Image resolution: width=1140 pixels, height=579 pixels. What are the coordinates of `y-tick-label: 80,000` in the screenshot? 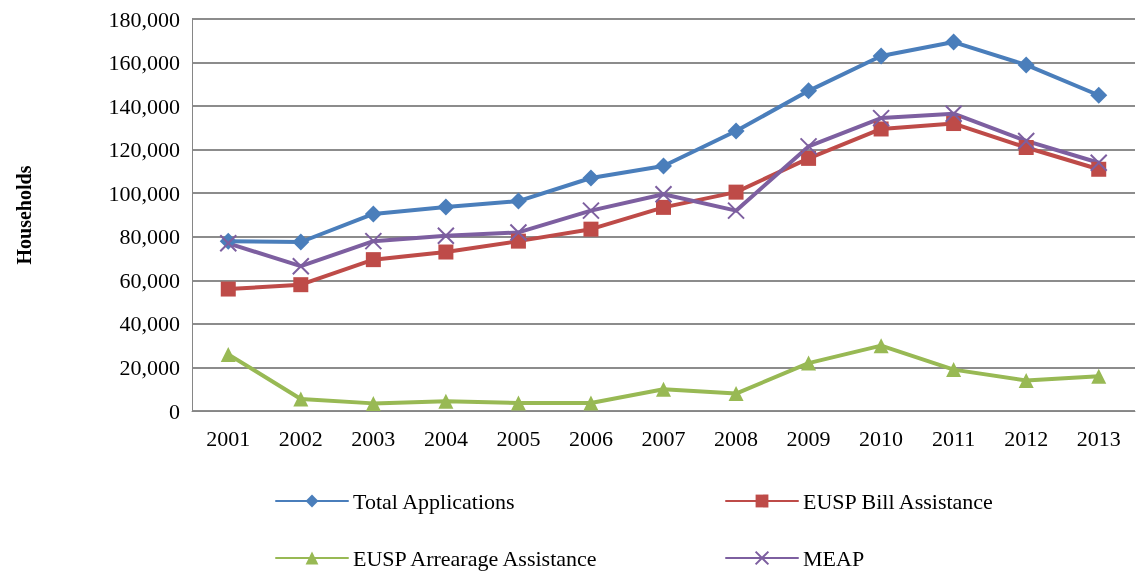 It's located at (149, 237).